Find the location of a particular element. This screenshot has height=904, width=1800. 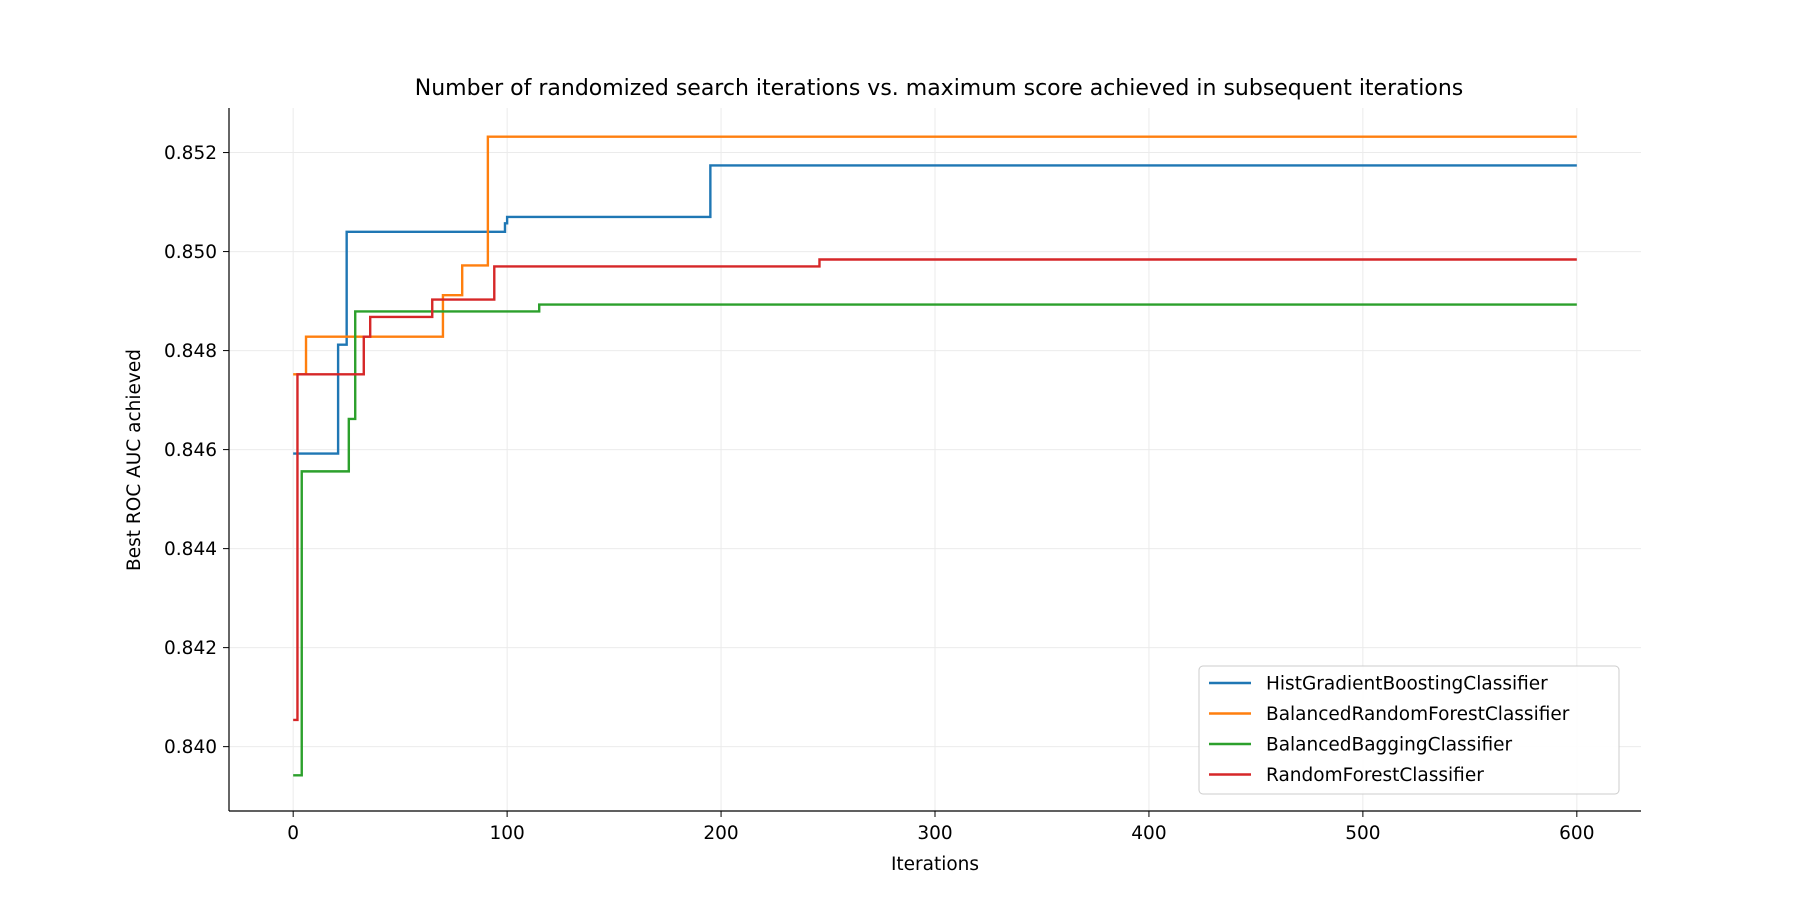

y-tick-label: 0.852 is located at coordinates (190, 153).